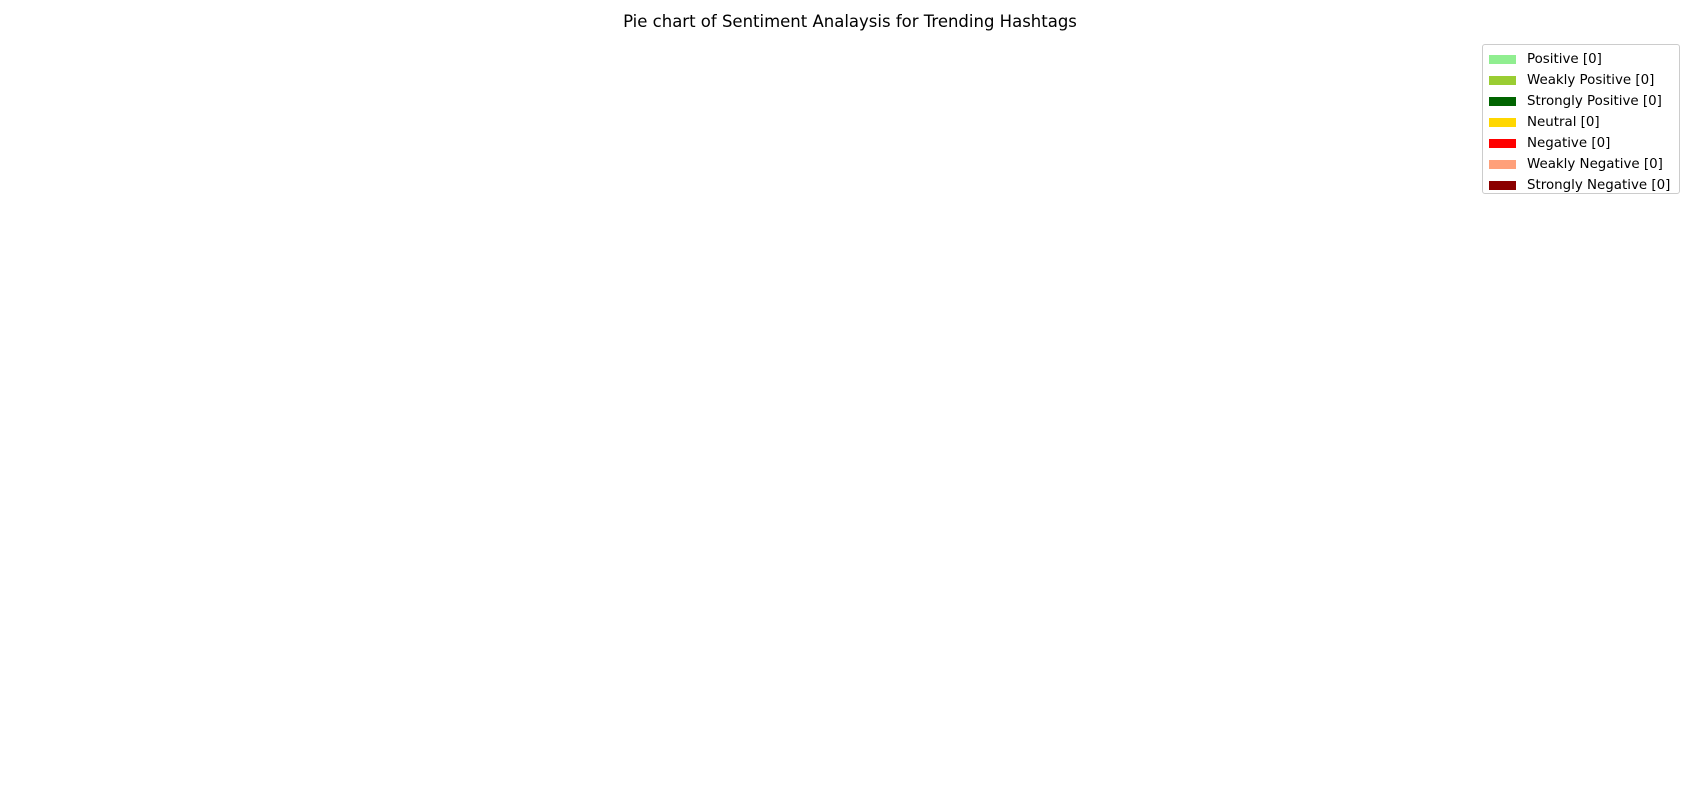 Image resolution: width=1700 pixels, height=800 pixels. I want to click on legend-item: Weakly Negative [0], so click(1581, 164).